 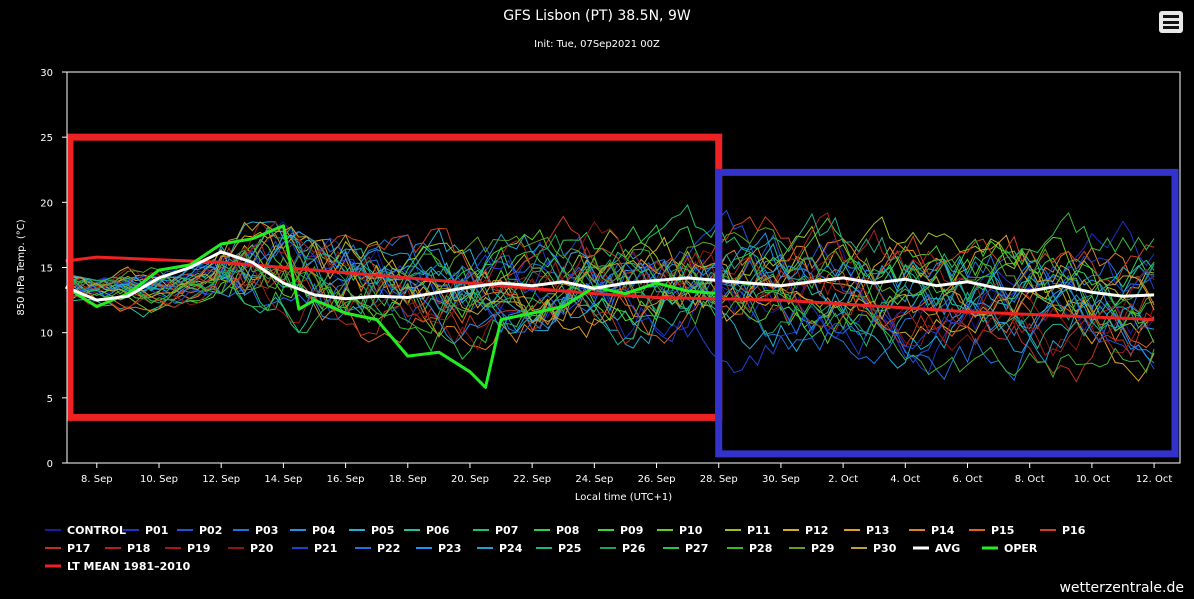 I want to click on legend-label: P26, so click(x=634, y=548).